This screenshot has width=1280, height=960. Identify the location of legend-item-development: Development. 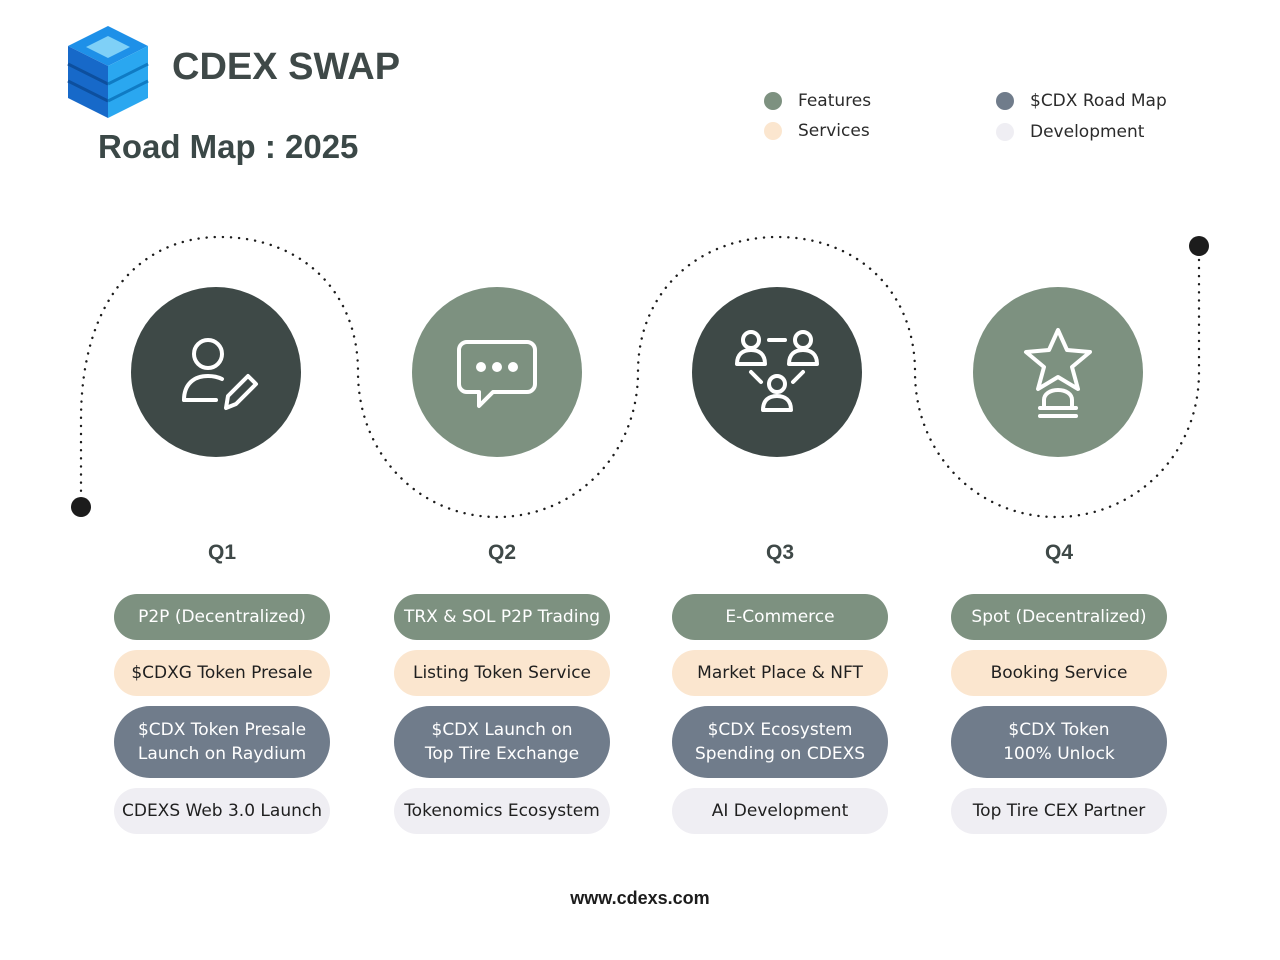
(1070, 132).